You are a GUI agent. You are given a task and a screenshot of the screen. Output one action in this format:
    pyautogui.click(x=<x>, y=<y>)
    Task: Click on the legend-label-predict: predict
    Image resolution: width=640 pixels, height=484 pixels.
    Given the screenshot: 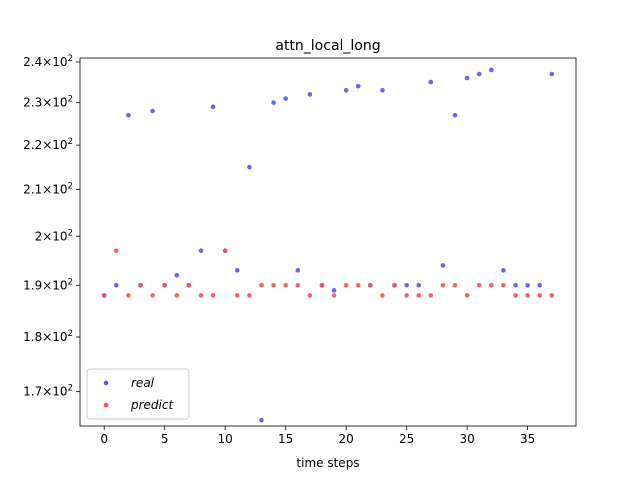 What is the action you would take?
    pyautogui.click(x=152, y=405)
    